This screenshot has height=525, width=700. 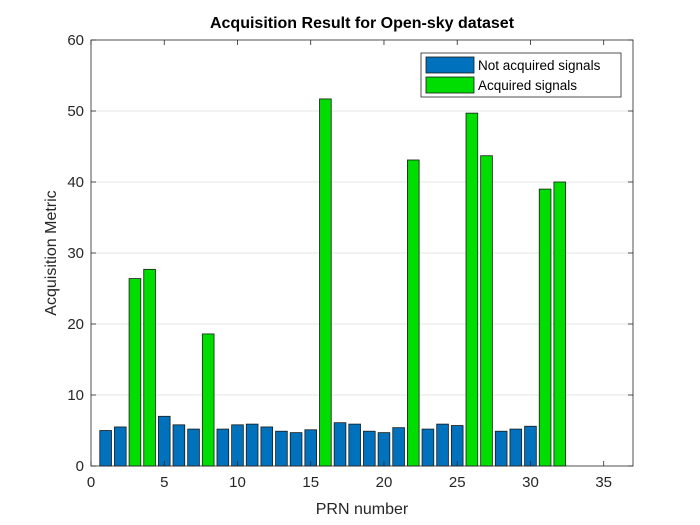 I want to click on legend: Not acquired signals Acquired signals, so click(x=521, y=75).